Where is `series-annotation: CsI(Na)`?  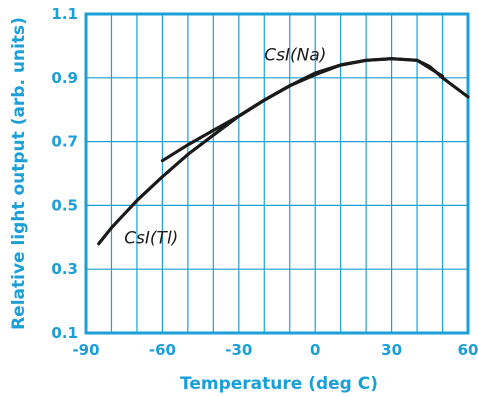 series-annotation: CsI(Na) is located at coordinates (295, 55).